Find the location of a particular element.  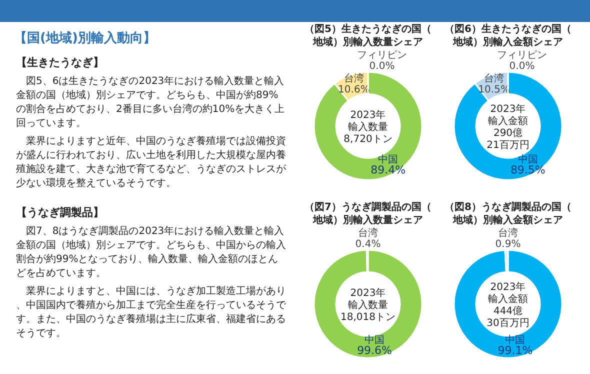

chart-title: （図7）うなぎ調製品の国（地域）別輸入数量シェア is located at coordinates (368, 213).